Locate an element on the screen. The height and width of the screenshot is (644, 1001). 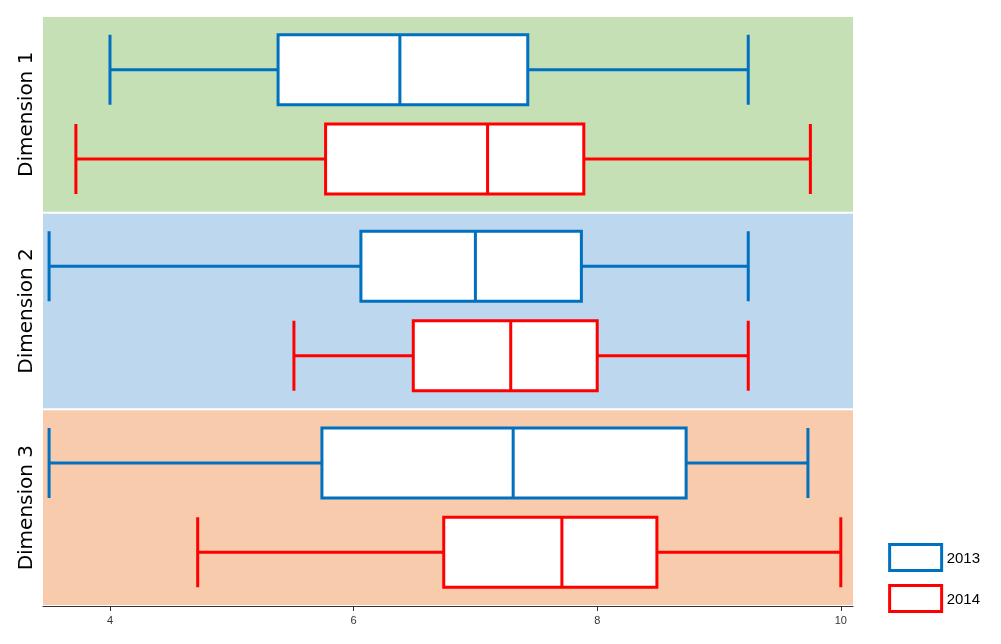
y-tick-label: Dimension 3 is located at coordinates (25, 507).